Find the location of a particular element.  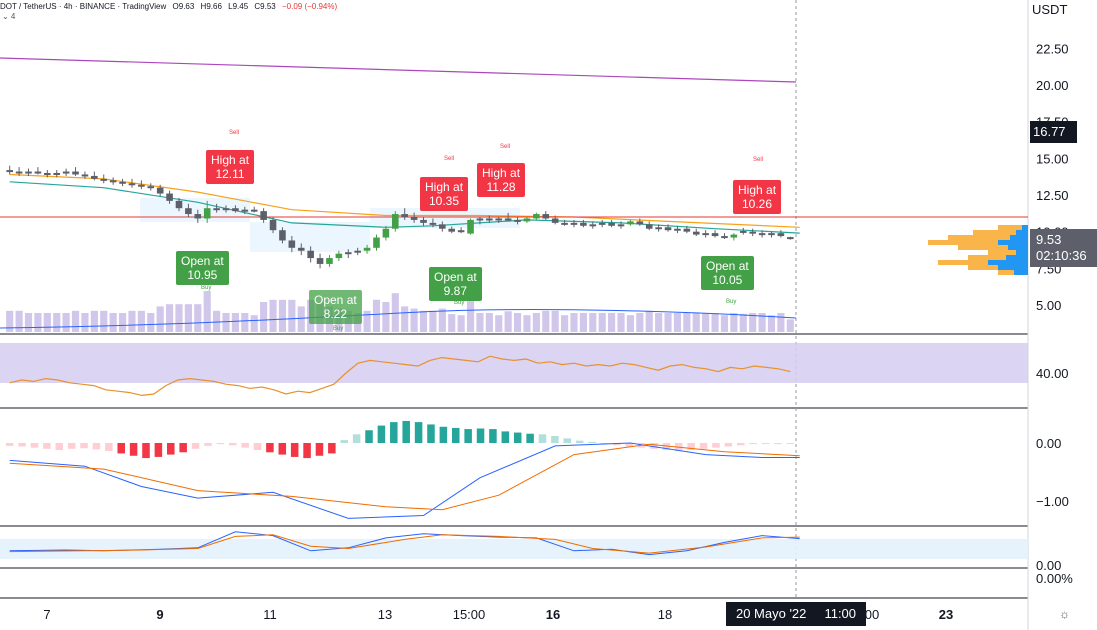

settings-gear-icon: ☼ is located at coordinates (1064, 614).